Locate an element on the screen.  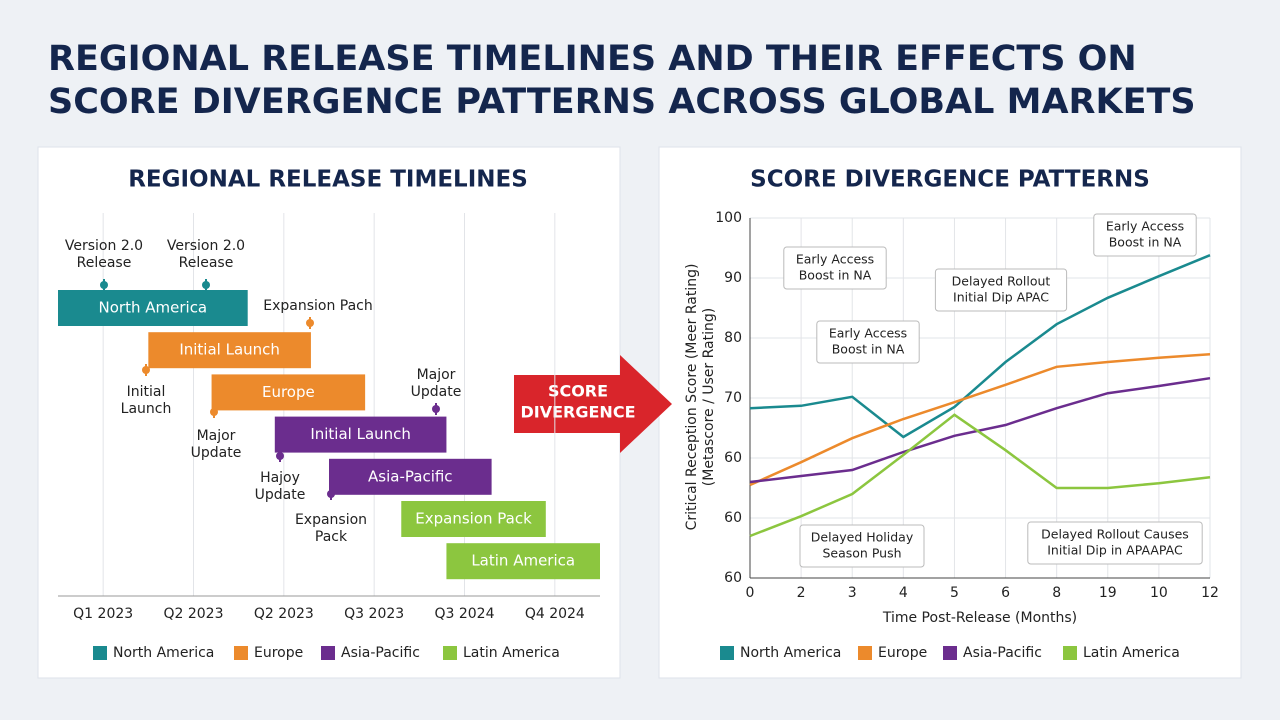
callout-text: Delayed Holiday is located at coordinates (862, 537).